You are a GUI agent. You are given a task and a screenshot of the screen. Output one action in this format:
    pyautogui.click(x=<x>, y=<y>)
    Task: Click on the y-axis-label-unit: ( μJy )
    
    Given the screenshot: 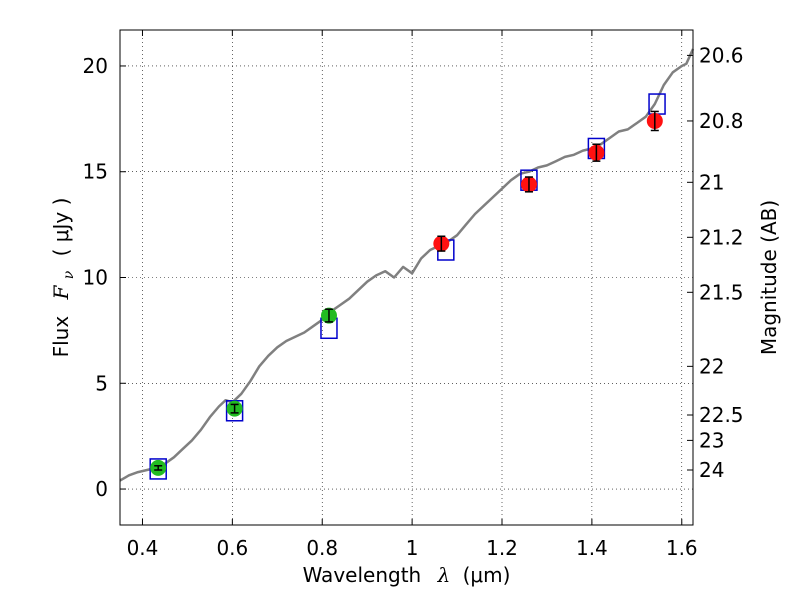 What is the action you would take?
    pyautogui.click(x=61, y=227)
    